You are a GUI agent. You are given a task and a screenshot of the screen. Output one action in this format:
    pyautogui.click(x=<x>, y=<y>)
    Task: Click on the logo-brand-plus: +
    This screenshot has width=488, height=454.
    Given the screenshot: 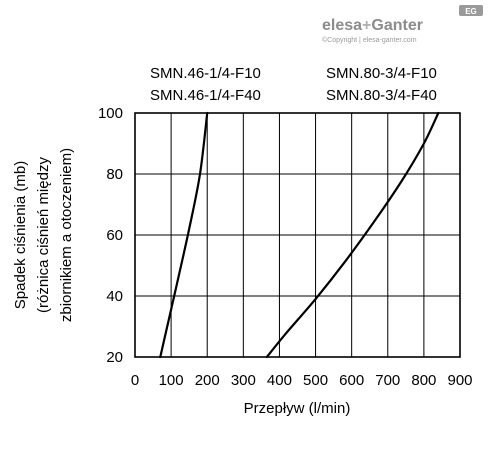 What is the action you would take?
    pyautogui.click(x=366, y=25)
    